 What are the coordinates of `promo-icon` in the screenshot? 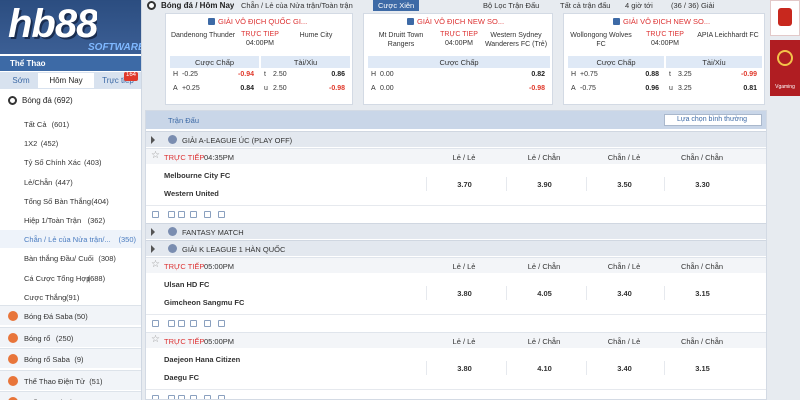 It's located at (785, 58).